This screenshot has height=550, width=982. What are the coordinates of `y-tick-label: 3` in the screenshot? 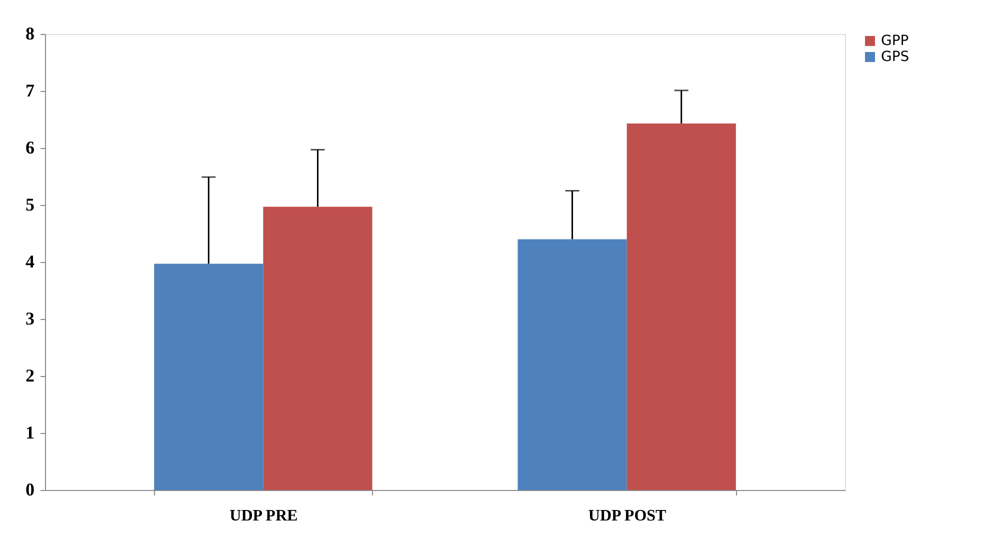 It's located at (30, 318).